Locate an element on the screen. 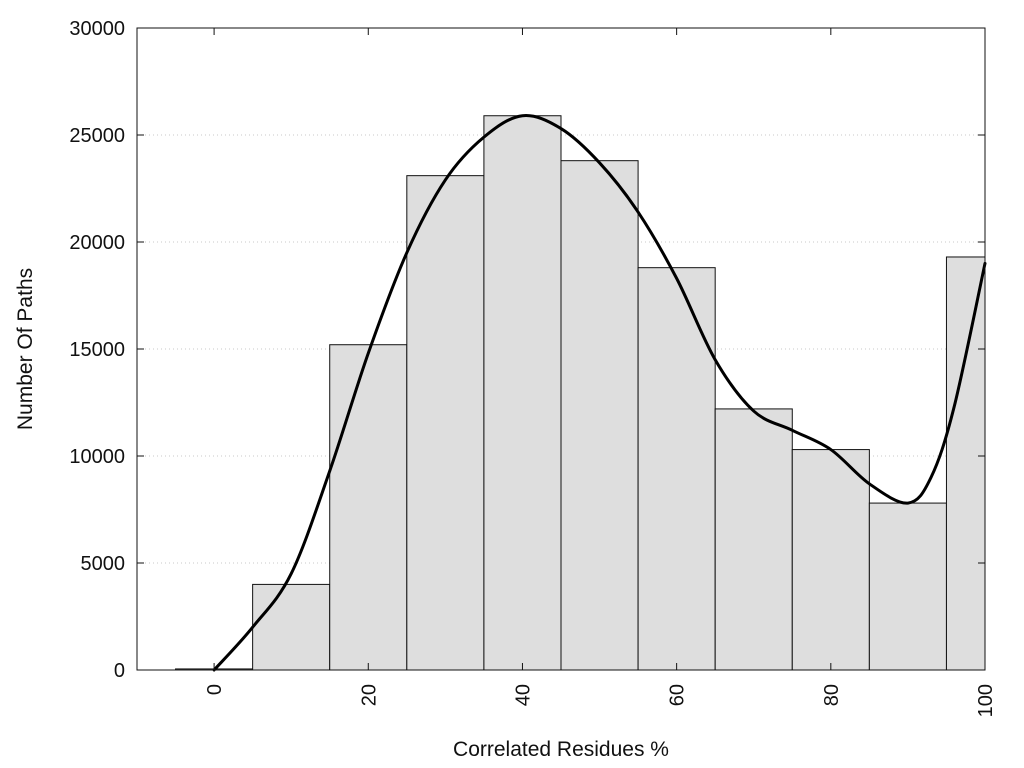  x-tick-label: 20 is located at coordinates (369, 695).